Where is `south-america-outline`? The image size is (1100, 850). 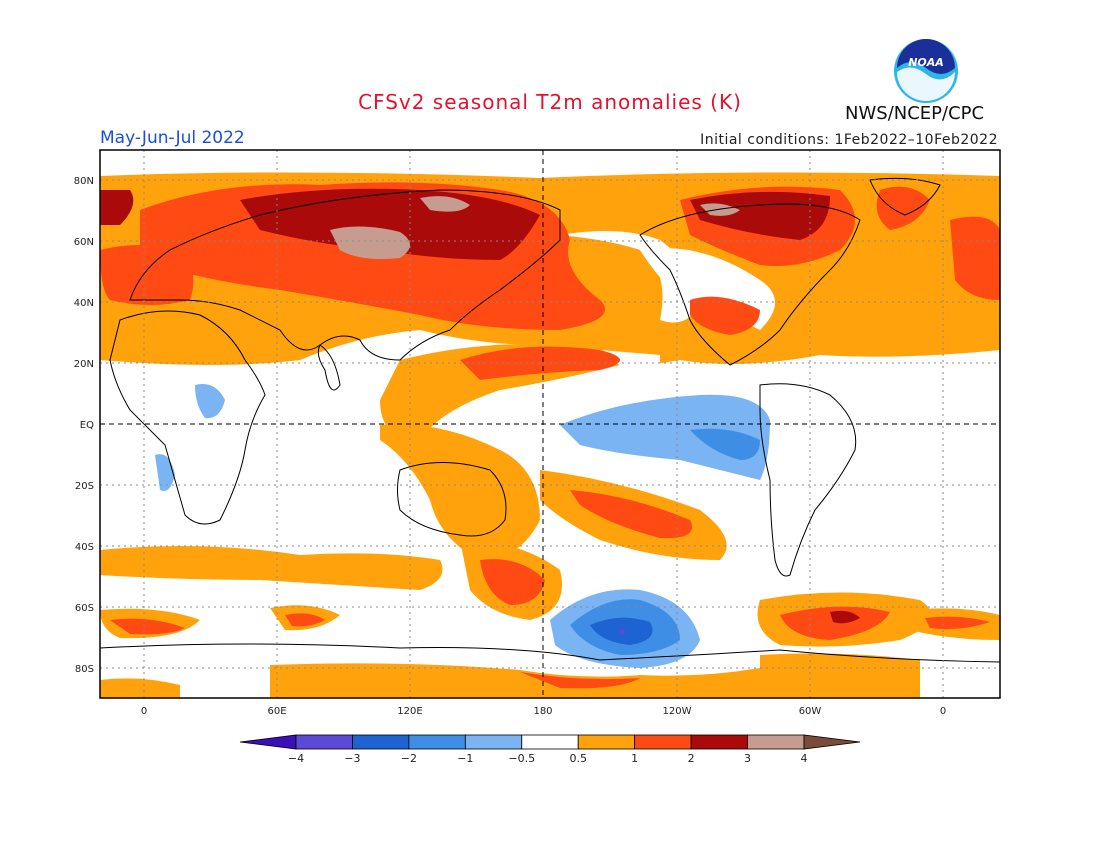
south-america-outline is located at coordinates (808, 480).